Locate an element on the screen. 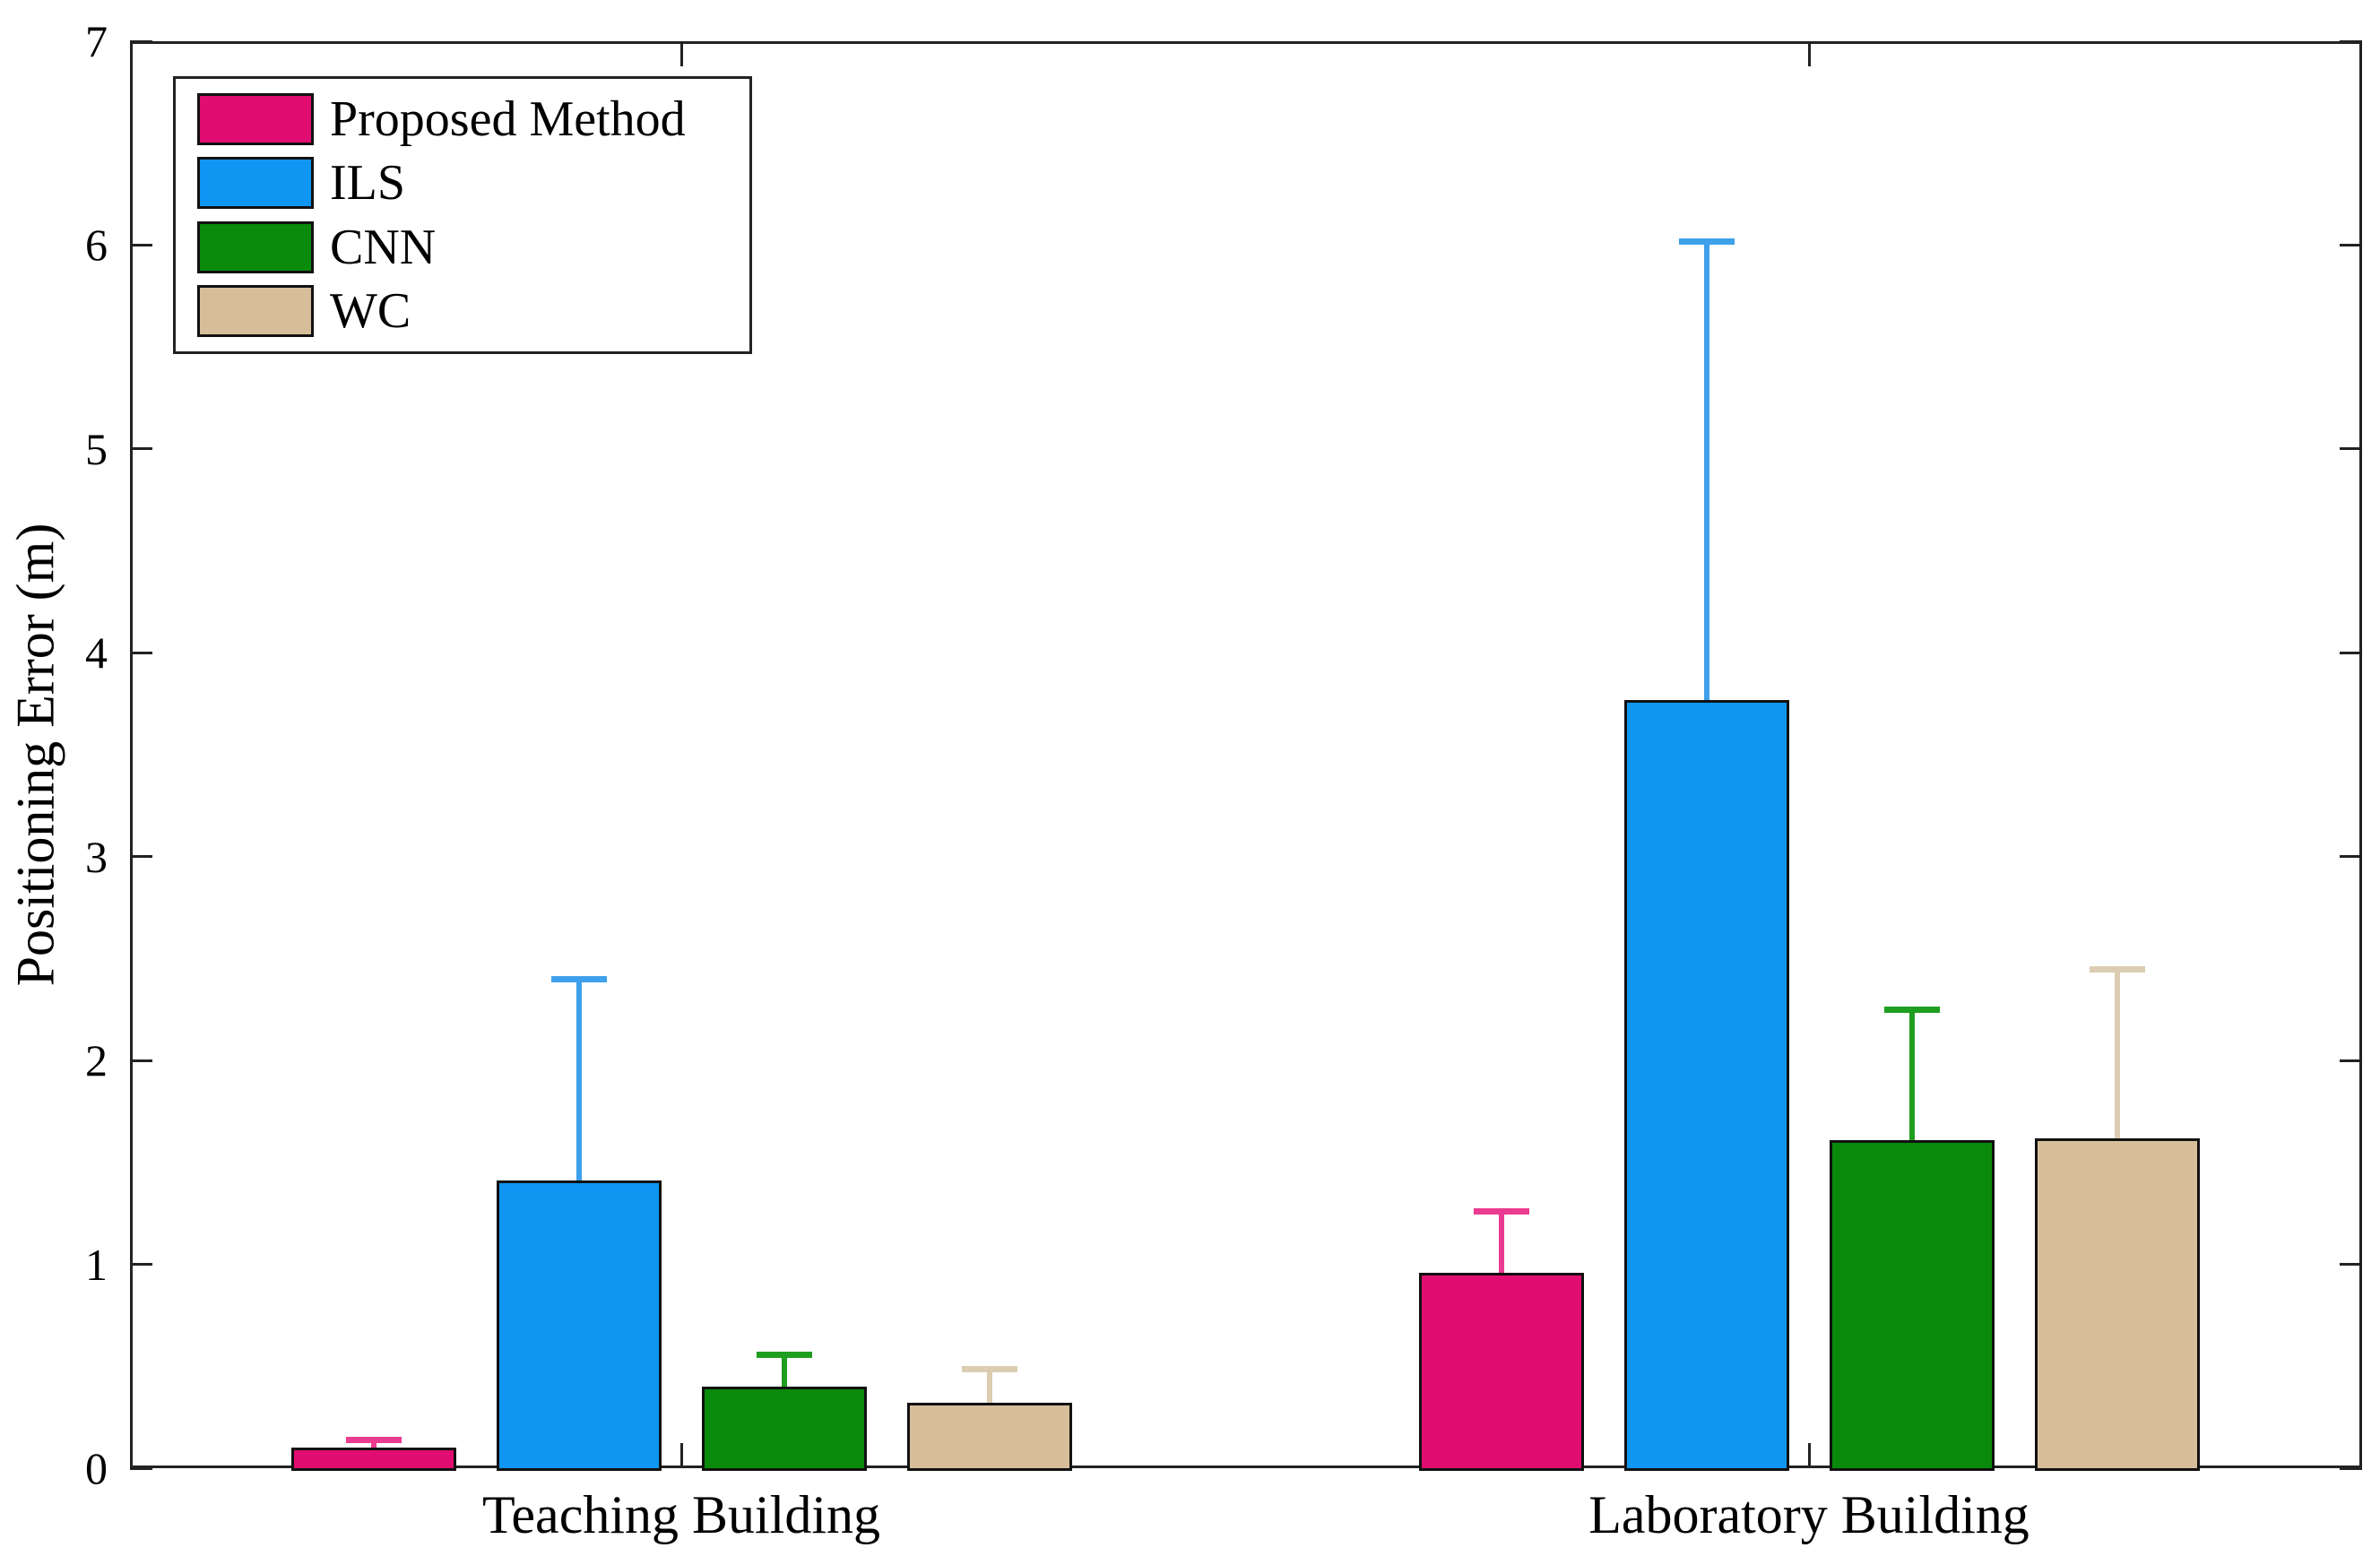 This screenshot has width=2380, height=1565. error-bar-cap-wc-teaching-building is located at coordinates (989, 1369).